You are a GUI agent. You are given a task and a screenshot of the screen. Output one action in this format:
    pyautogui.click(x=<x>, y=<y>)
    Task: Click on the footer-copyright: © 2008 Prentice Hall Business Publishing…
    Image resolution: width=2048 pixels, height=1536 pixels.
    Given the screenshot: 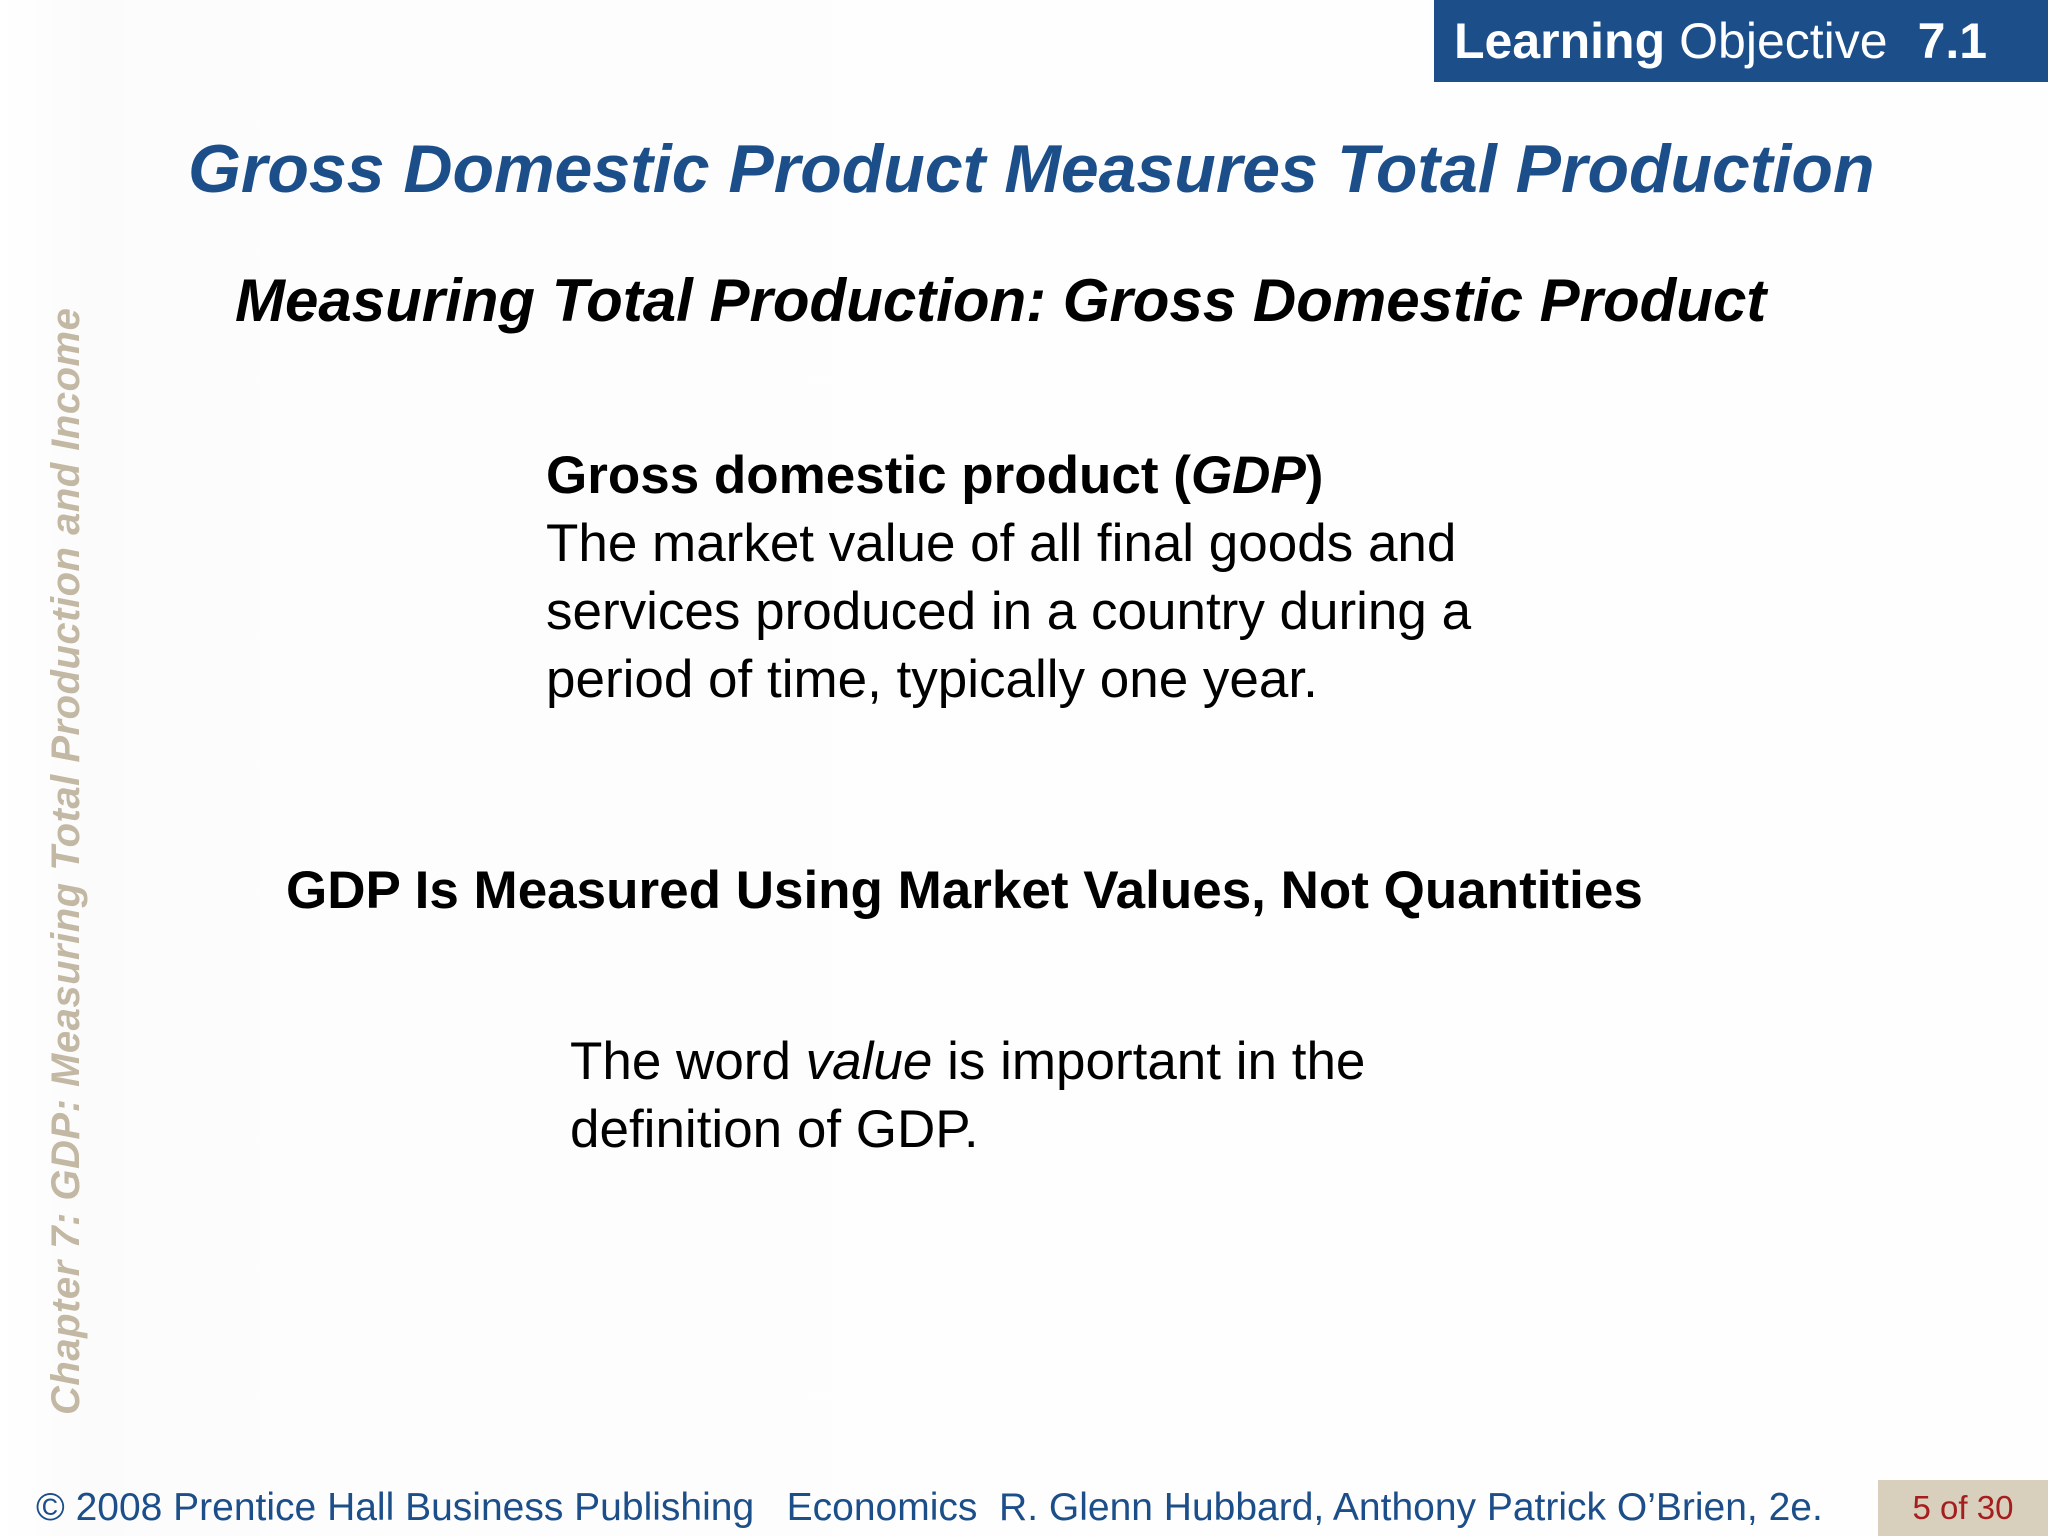 What is the action you would take?
    pyautogui.click(x=929, y=1507)
    